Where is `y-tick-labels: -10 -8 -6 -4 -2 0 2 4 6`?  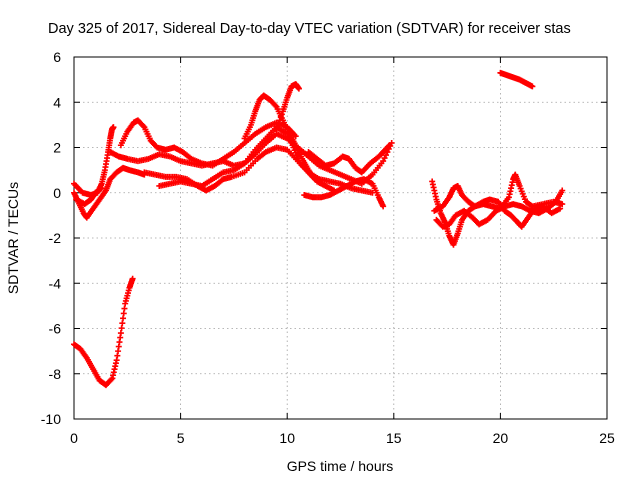
y-tick-labels: -10 -8 -6 -4 -2 0 2 4 6 is located at coordinates (51, 238).